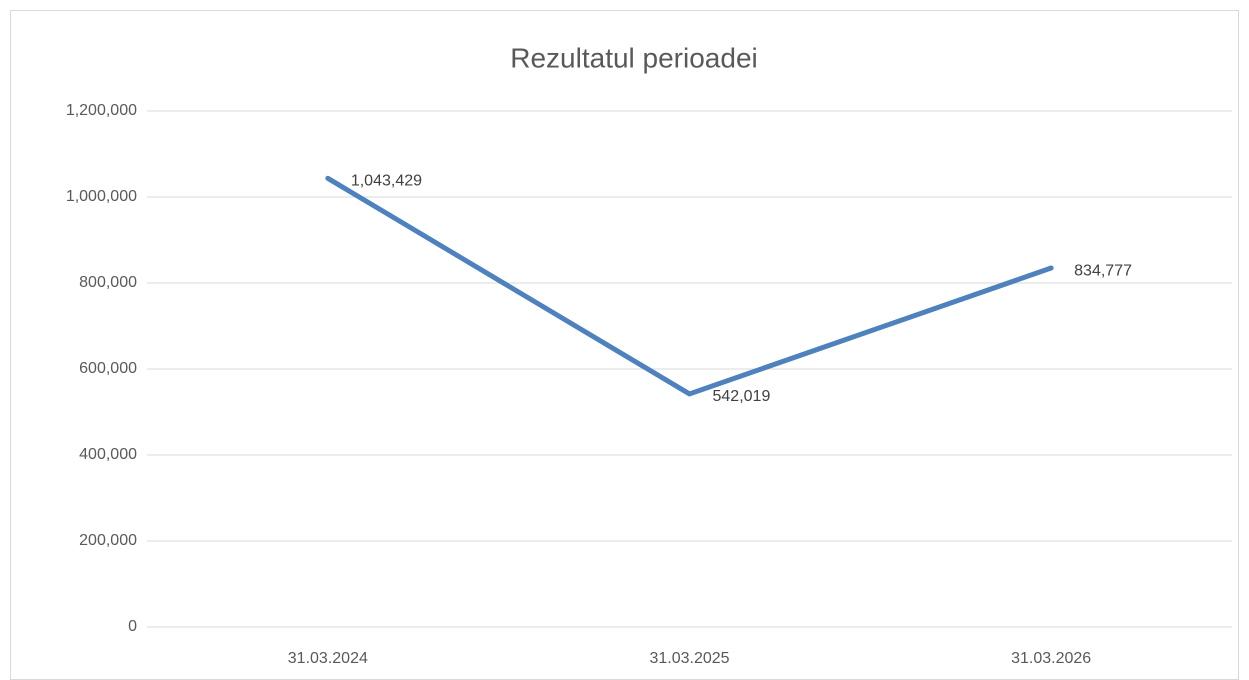 The image size is (1249, 680). I want to click on y-tick-label: 200,000, so click(108, 540).